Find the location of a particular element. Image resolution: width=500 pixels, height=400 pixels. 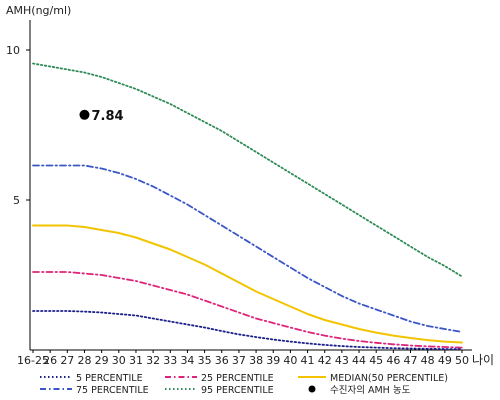

x-tick-label: 34 is located at coordinates (187, 360).